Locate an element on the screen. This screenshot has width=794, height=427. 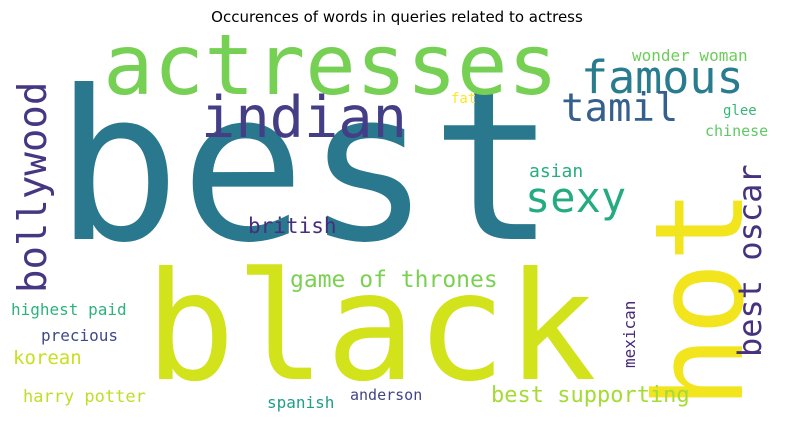
word-actresses: actresses is located at coordinates (331, 72).